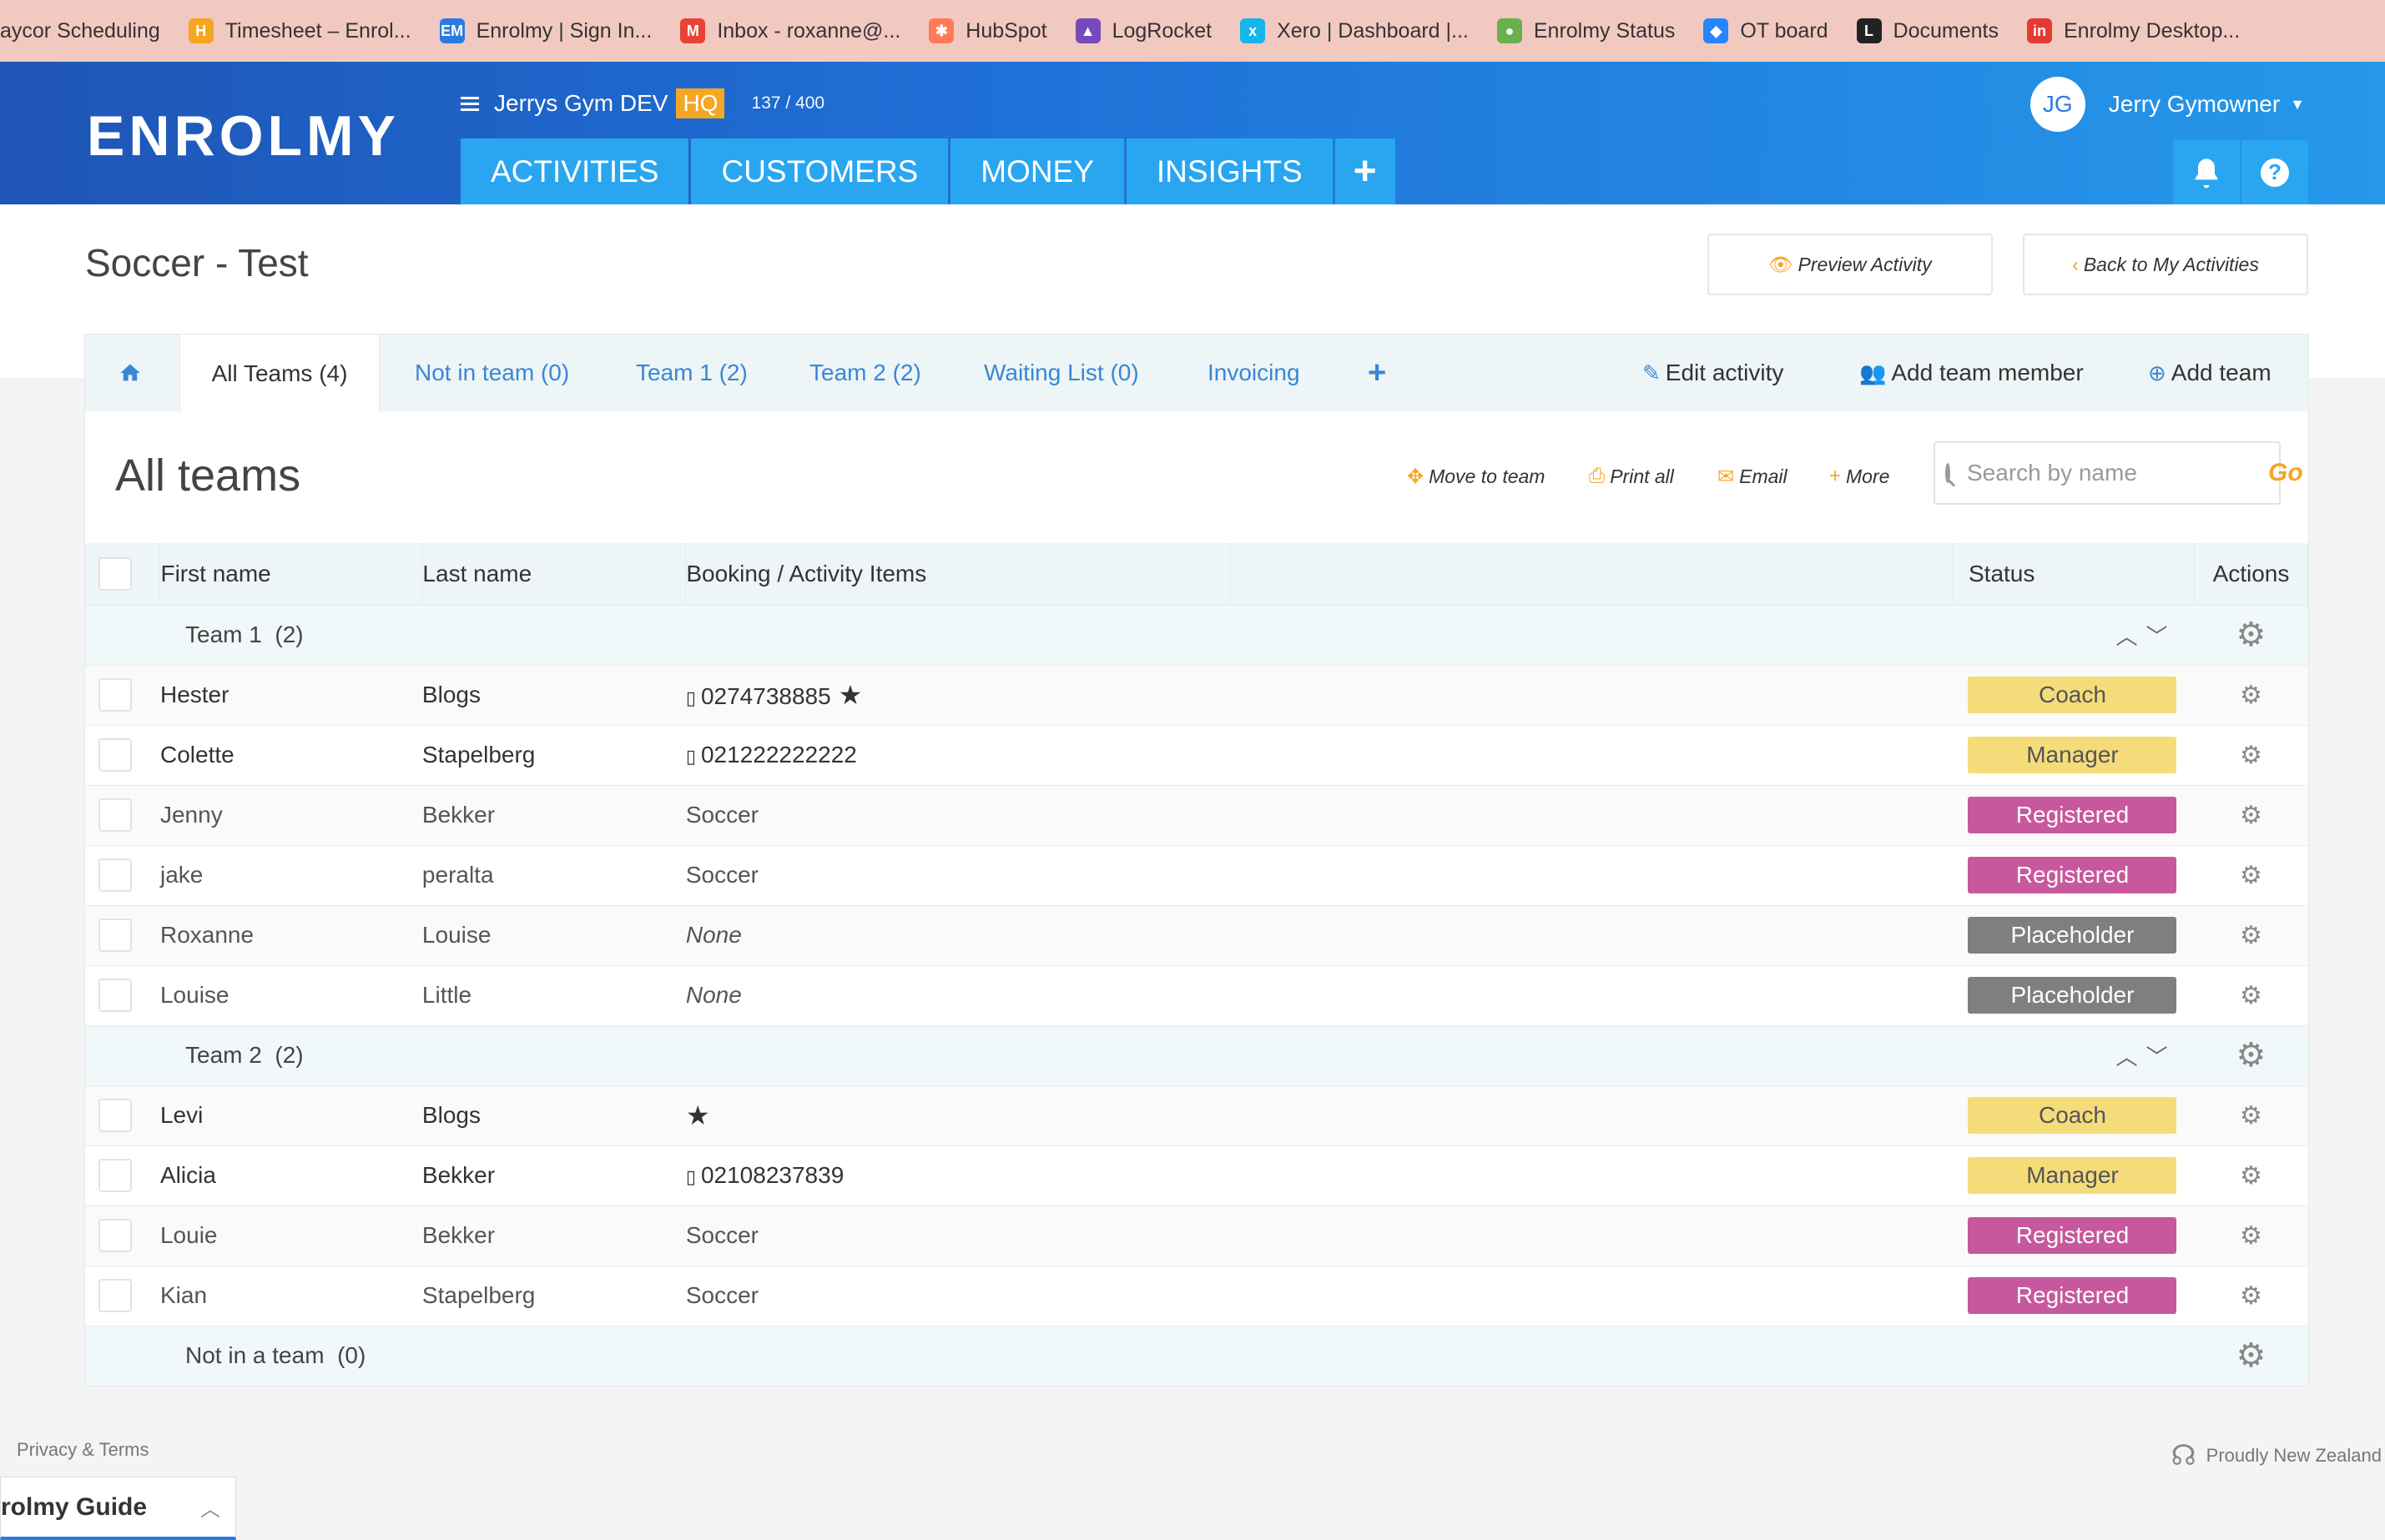  Describe the element at coordinates (280, 373) in the screenshot. I see `tab-all-teams: All Teams (4)` at that location.